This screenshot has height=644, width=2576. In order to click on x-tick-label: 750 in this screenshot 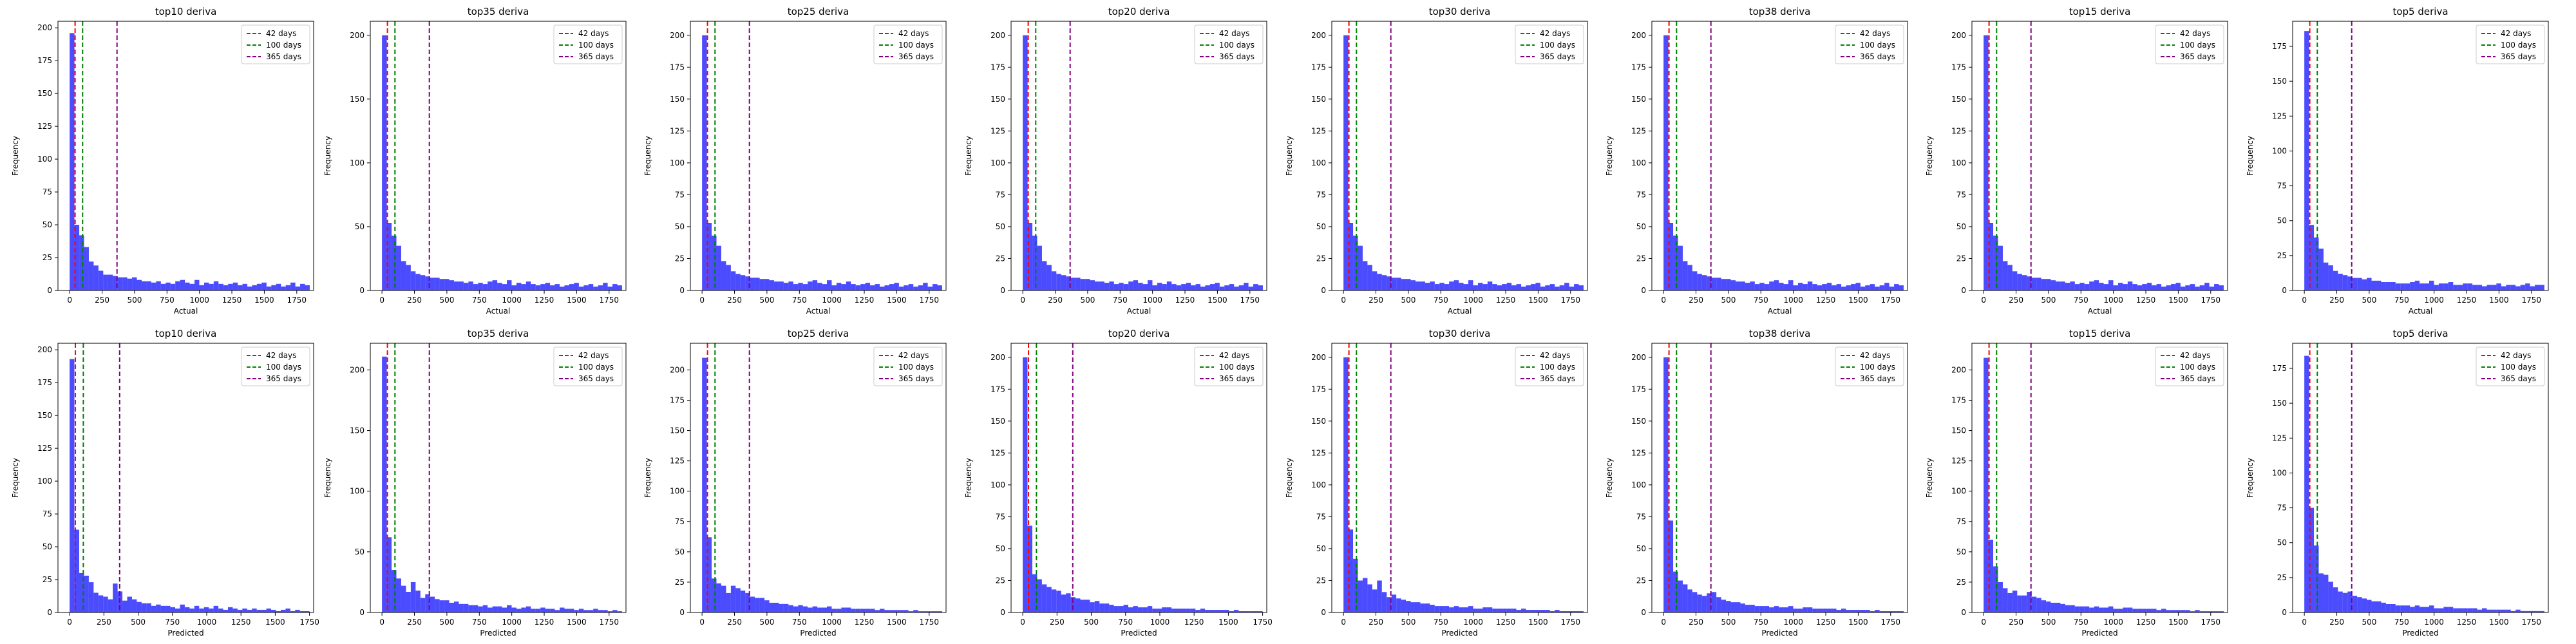, I will do `click(1125, 622)`.